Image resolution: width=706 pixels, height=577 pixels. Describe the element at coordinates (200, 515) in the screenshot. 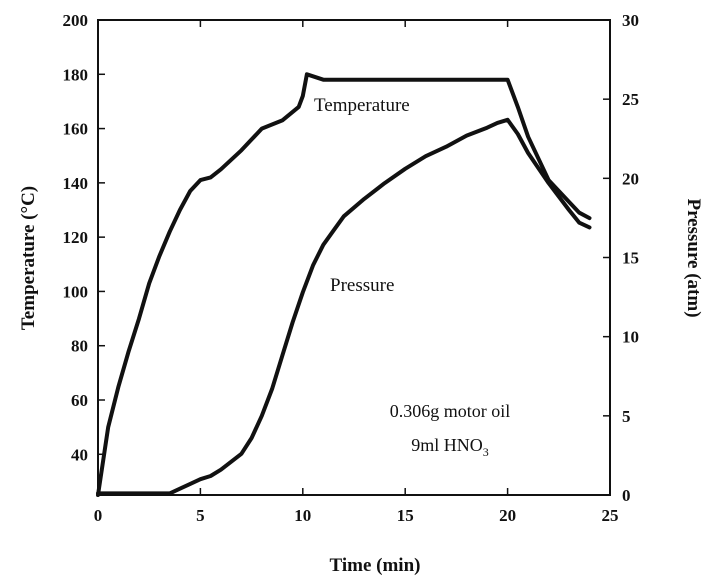

I see `x-tick-label: 5` at that location.